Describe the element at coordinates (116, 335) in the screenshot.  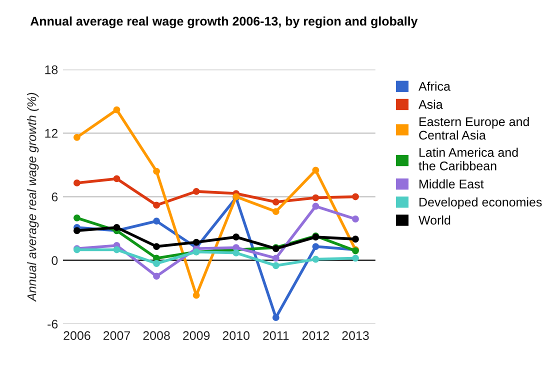
I see `x-tick-label: 2007` at that location.